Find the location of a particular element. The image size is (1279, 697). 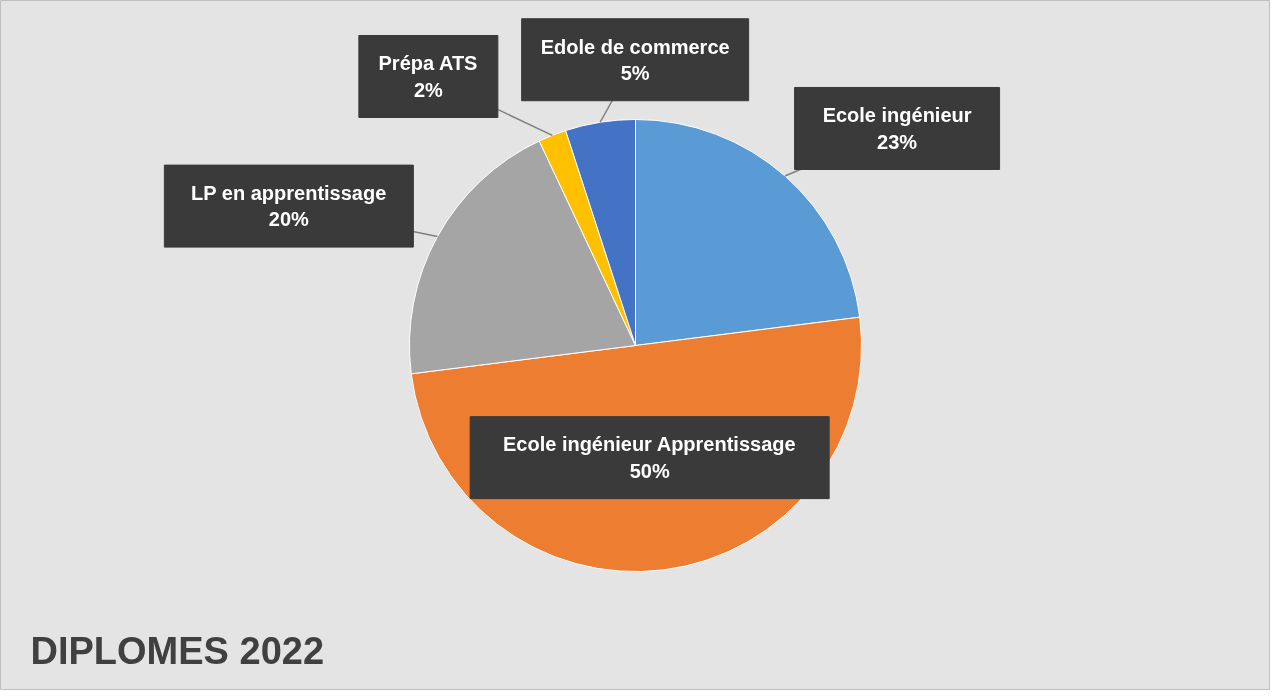

slice-label: LP en apprentissage is located at coordinates (289, 192).